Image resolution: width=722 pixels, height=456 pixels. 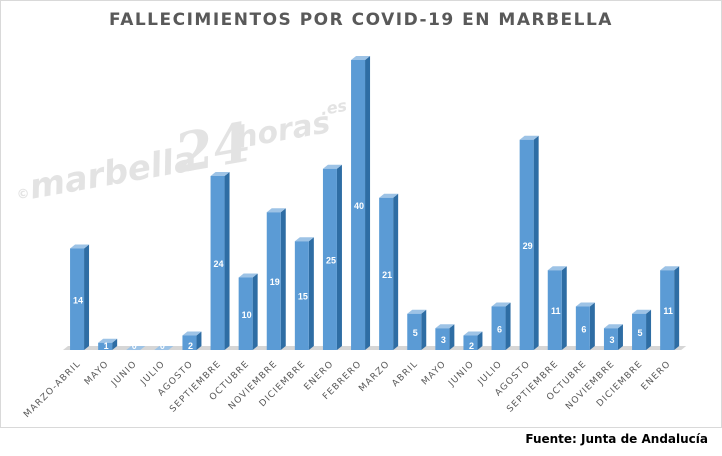 I want to click on bar-value-label: 6, so click(x=583, y=329).